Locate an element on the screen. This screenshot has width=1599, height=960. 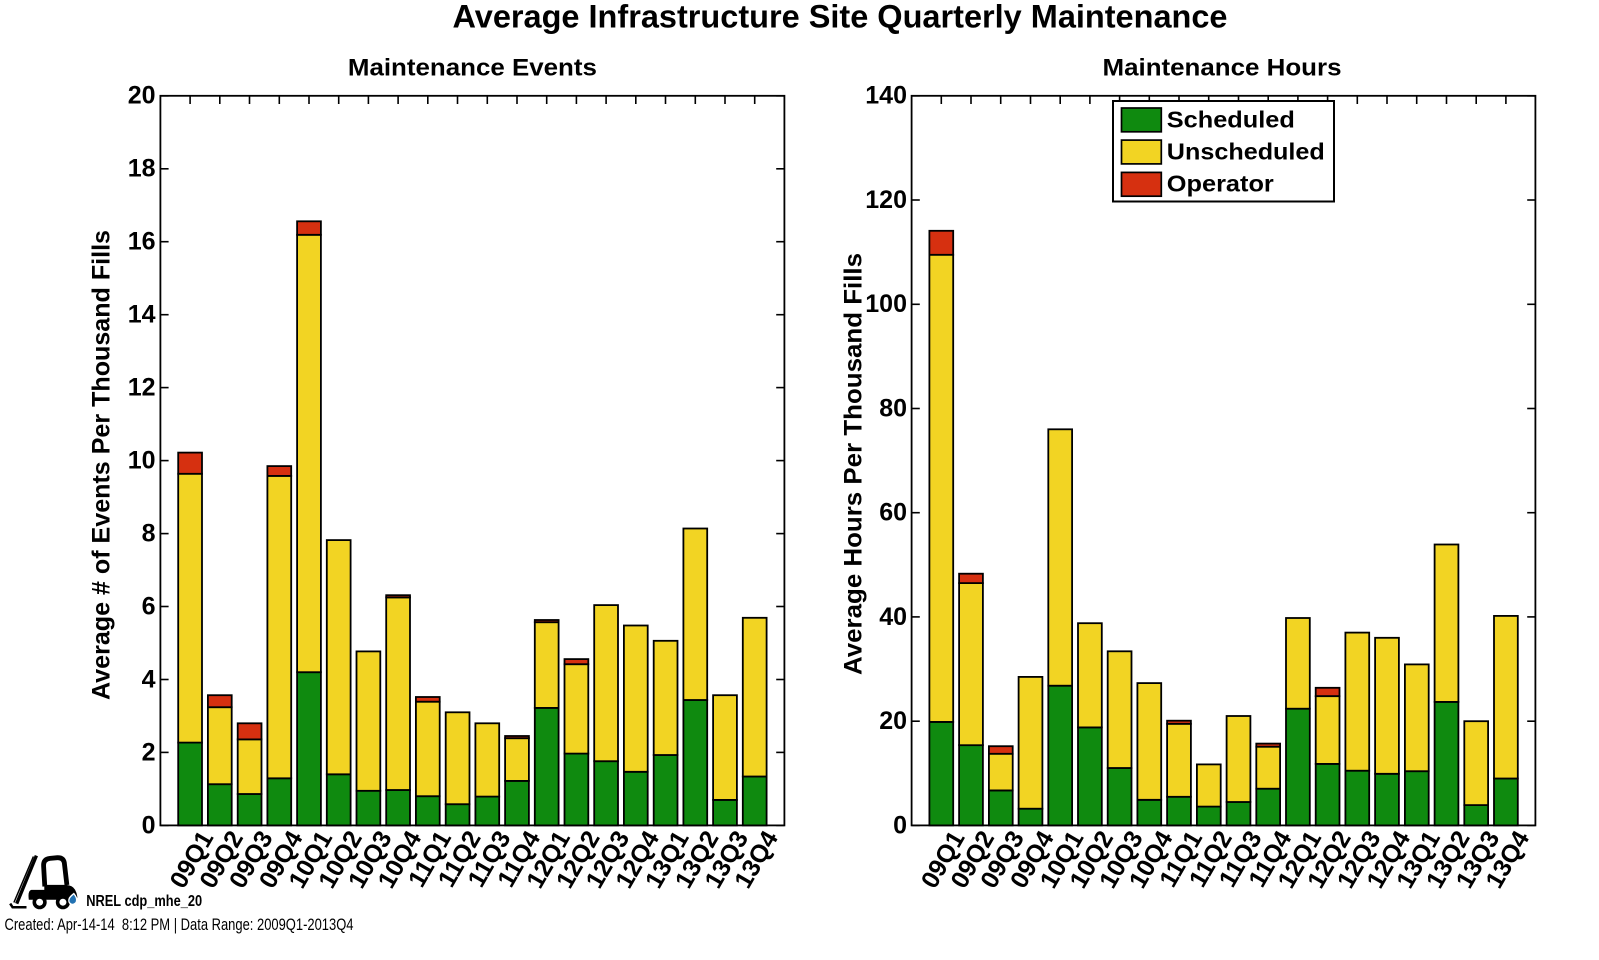
svg-text: 8 is located at coordinates (149, 534).